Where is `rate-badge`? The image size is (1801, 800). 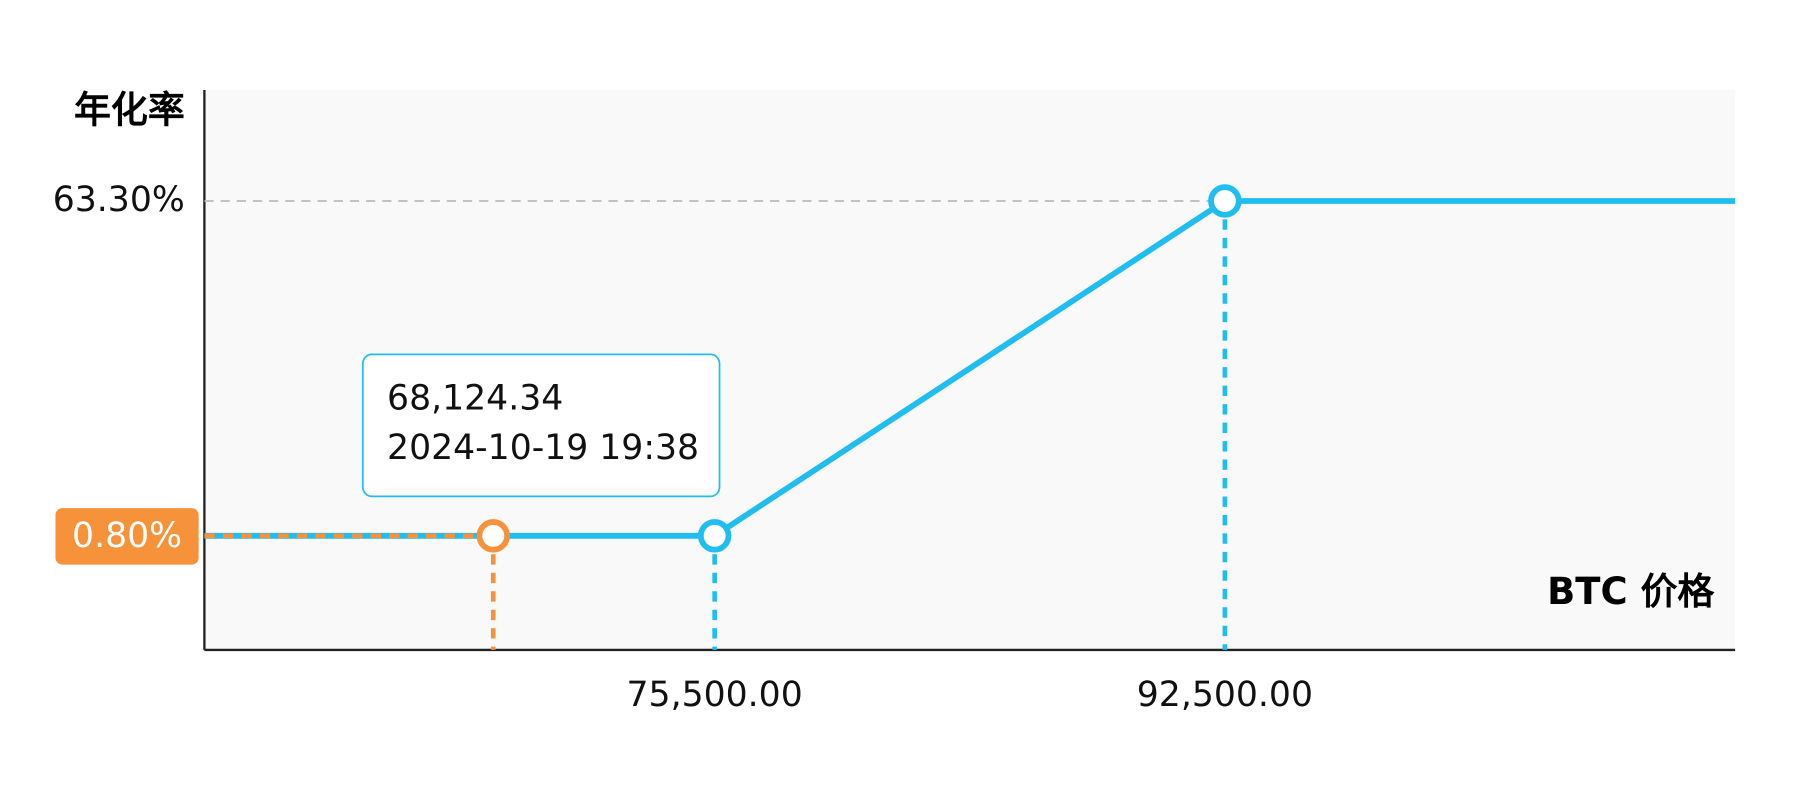 rate-badge is located at coordinates (127, 536).